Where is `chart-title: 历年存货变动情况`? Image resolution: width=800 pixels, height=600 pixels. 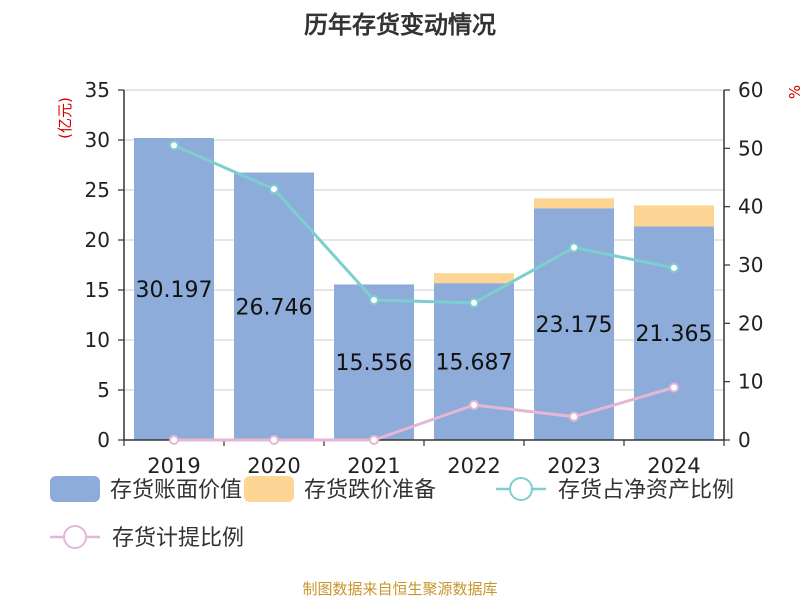 chart-title: 历年存货变动情况 is located at coordinates (400, 25).